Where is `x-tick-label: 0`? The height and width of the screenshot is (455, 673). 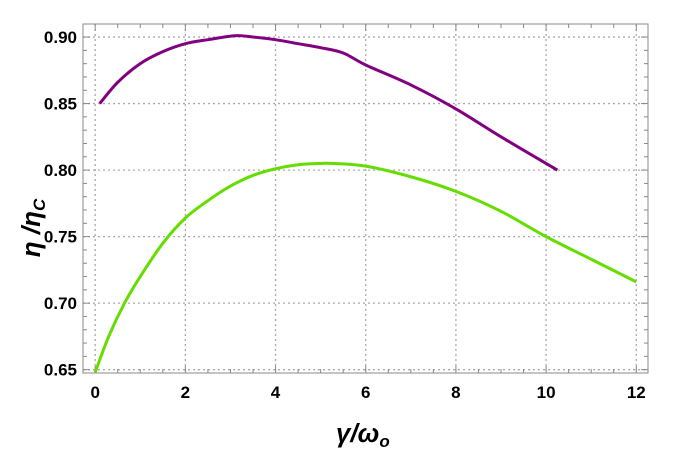 x-tick-label: 0 is located at coordinates (94, 392).